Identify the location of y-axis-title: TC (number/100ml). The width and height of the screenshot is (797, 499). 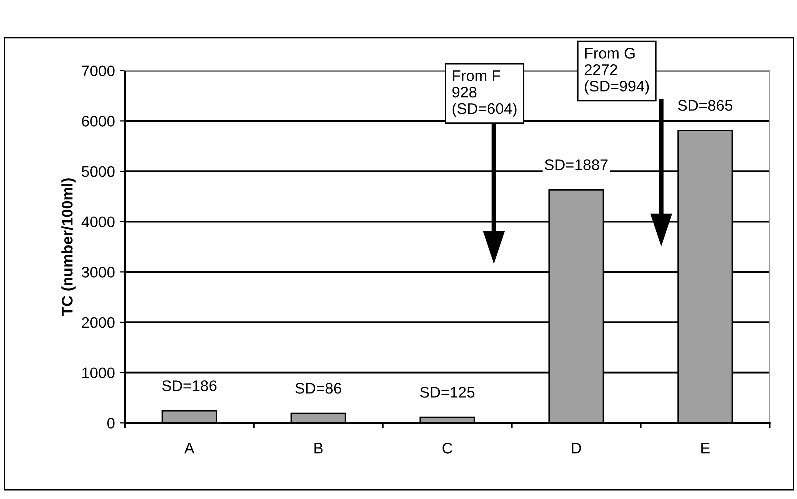
(69, 247).